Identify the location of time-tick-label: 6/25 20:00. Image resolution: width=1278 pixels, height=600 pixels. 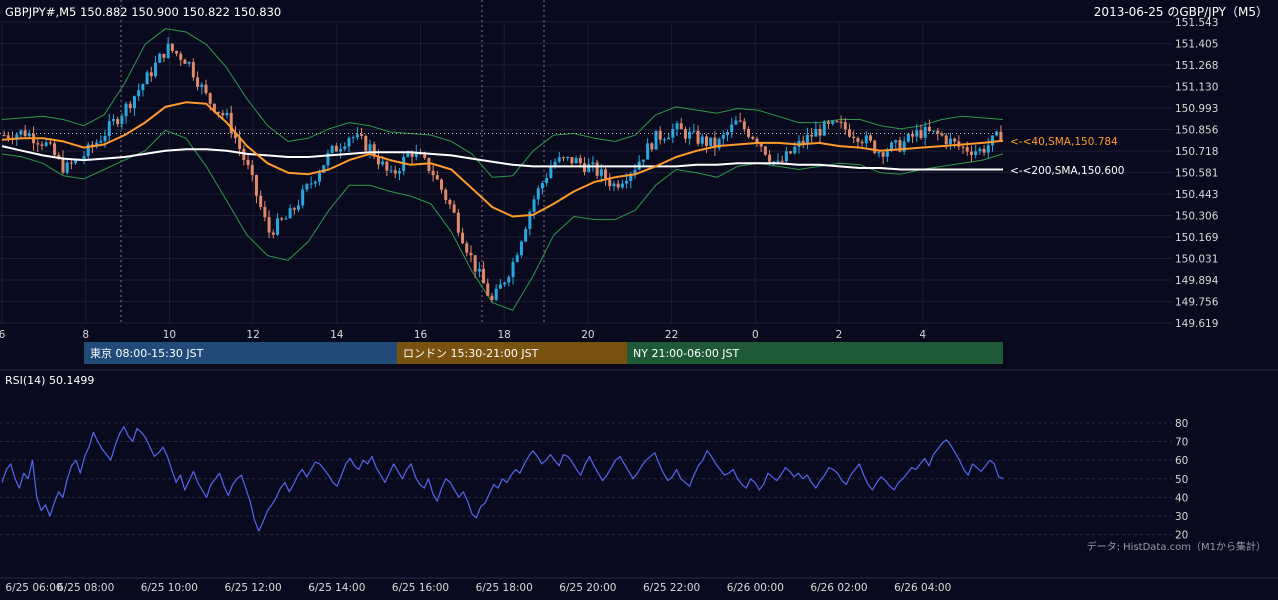
(587, 588).